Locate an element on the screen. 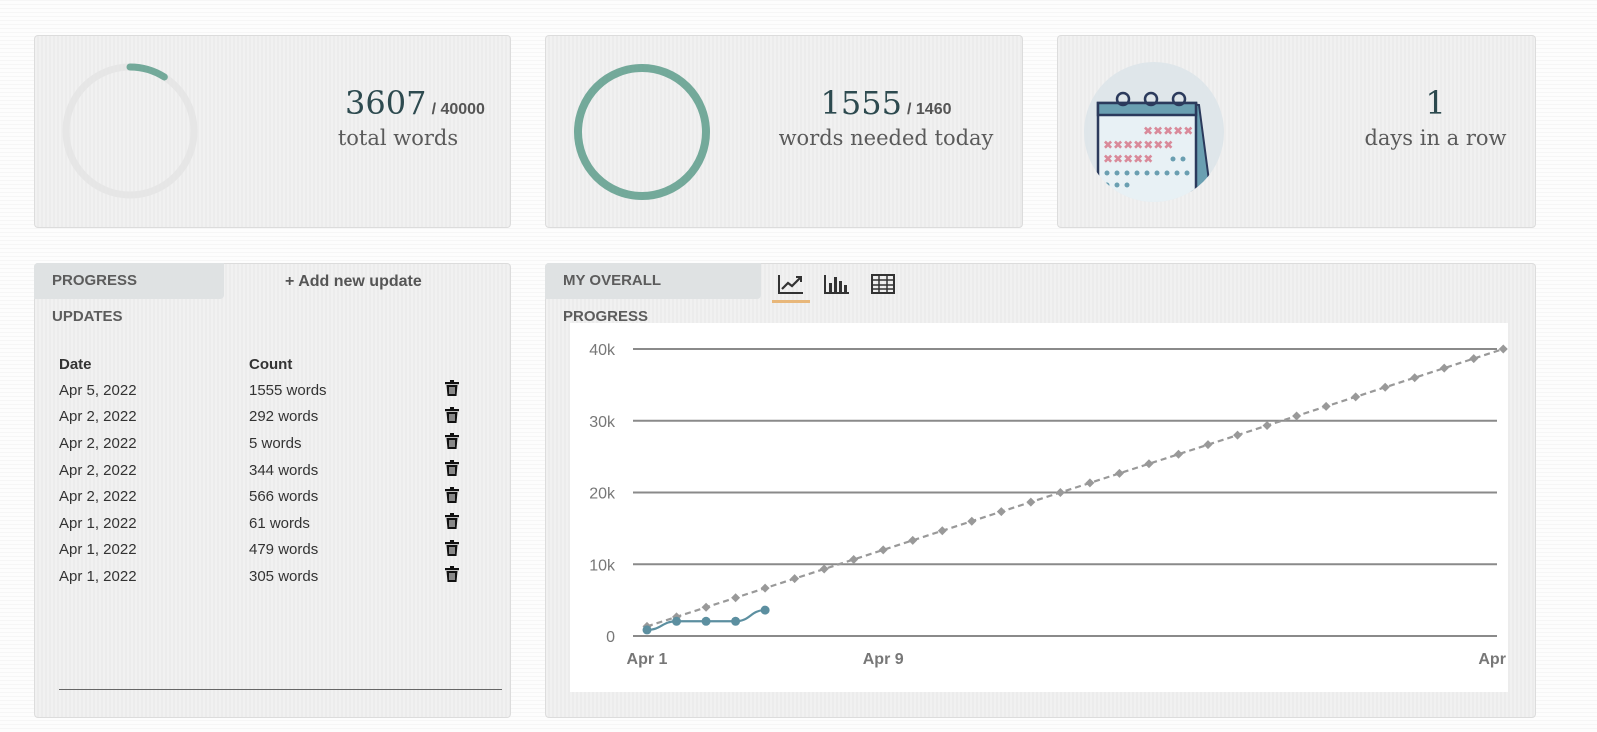  table-row: Apr 1, 2022 479 words is located at coordinates (264, 550).